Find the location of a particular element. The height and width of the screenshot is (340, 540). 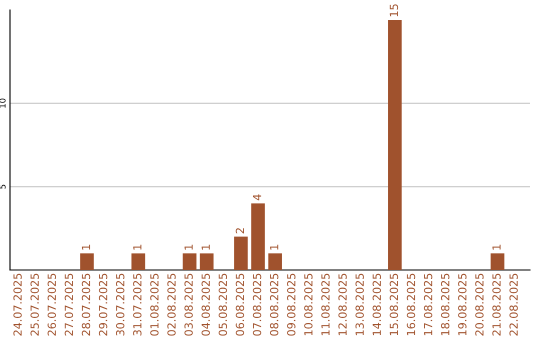

data-label: 4 is located at coordinates (257, 197).